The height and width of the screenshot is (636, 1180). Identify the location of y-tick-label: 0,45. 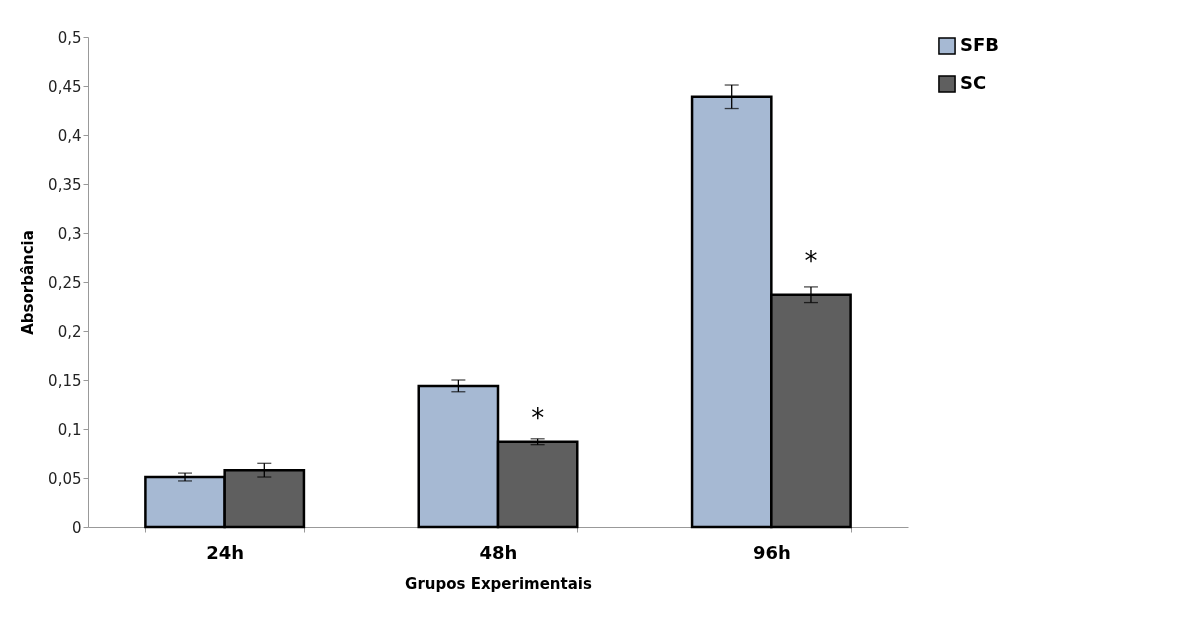
(65, 86).